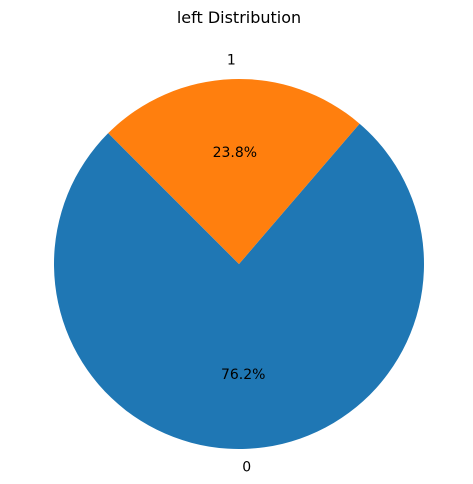 The width and height of the screenshot is (473, 484). What do you see at coordinates (246, 467) in the screenshot?
I see `slice-label-0: 0` at bounding box center [246, 467].